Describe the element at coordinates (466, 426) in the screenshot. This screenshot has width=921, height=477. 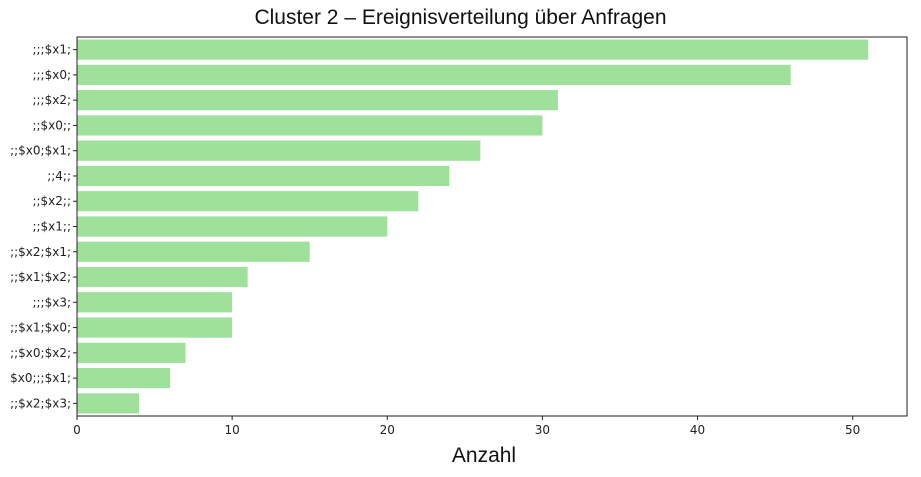
I see `x-axis-ticks: 0 10 20 30 40 50` at that location.